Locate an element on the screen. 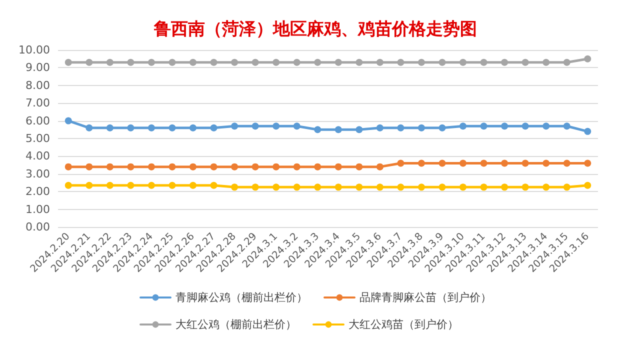 The image size is (631, 347). y-tick-label: 8.00 is located at coordinates (38, 85).